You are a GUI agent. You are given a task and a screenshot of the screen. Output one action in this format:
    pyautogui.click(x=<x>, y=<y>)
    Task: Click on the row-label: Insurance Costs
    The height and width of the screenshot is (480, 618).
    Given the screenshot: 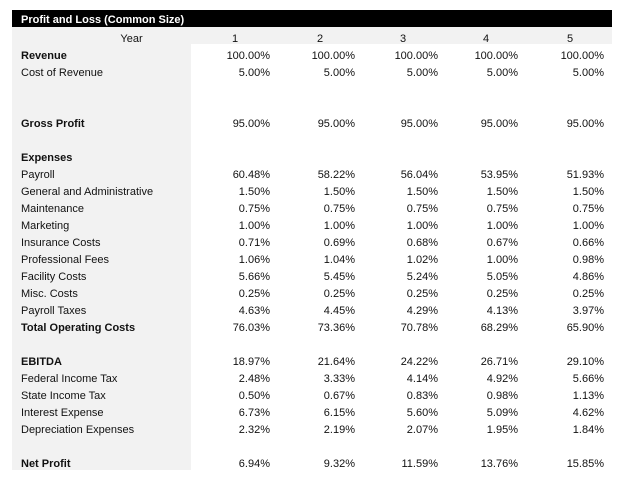 What is the action you would take?
    pyautogui.click(x=61, y=242)
    